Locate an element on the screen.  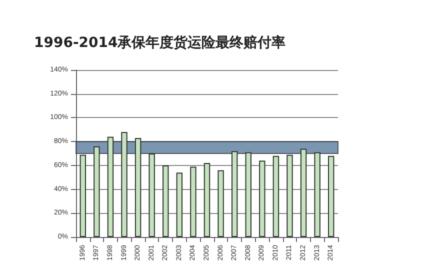
chart-title: 1996-2014承保年度货运险最终赔付率 is located at coordinates (160, 43).